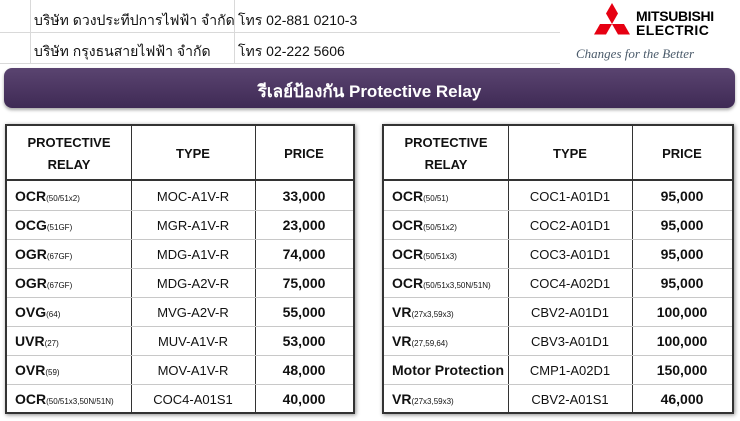  I want to click on title-banner: รีเลย์ป้องกัน Protective Relay, so click(369, 88).